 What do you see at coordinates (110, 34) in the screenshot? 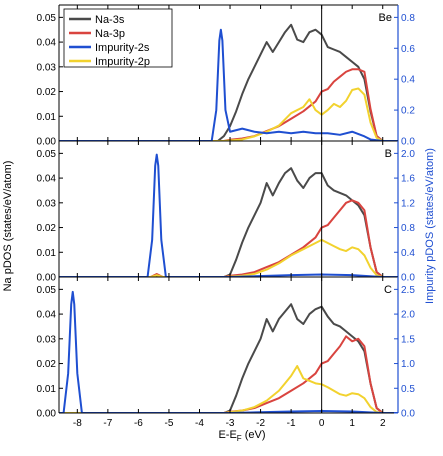
I see `legend-label: Na-3p` at bounding box center [110, 34].